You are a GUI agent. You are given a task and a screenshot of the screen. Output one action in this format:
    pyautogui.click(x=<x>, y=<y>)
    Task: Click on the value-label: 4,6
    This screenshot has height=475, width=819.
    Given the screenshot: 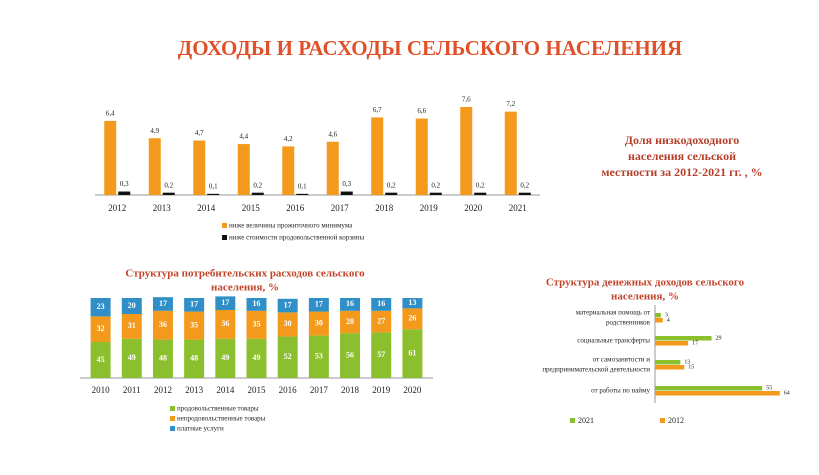 What is the action you would take?
    pyautogui.click(x=332, y=134)
    